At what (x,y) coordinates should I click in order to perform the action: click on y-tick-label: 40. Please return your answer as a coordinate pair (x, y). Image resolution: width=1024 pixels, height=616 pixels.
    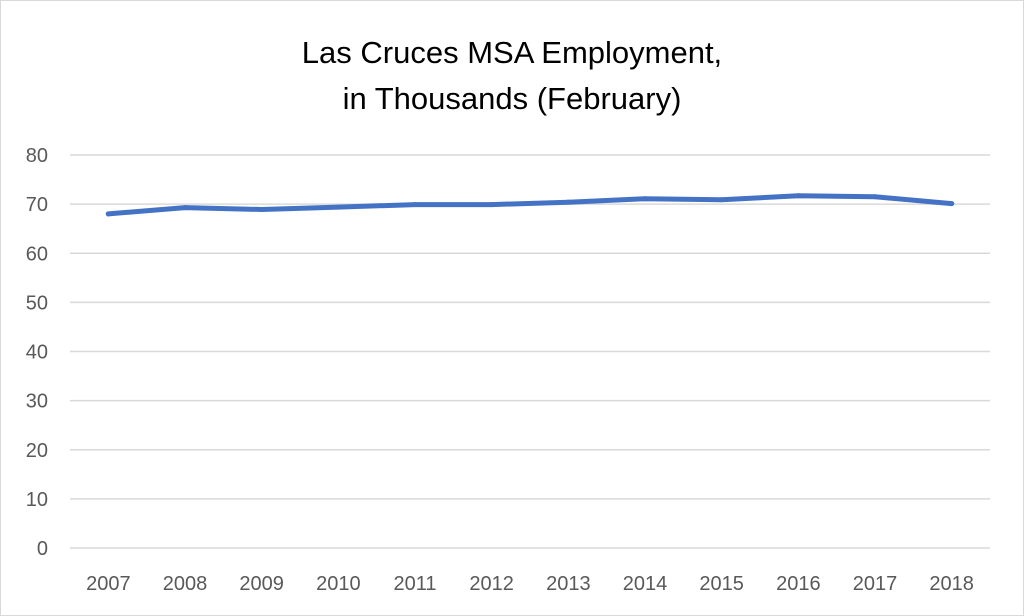
    Looking at the image, I should click on (37, 353).